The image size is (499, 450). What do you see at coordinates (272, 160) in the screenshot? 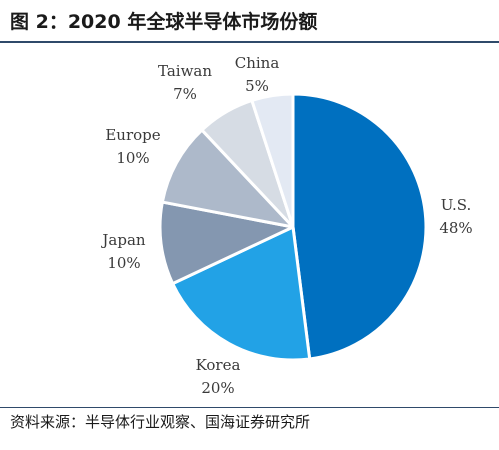
I see `pie-slice-china` at bounding box center [272, 160].